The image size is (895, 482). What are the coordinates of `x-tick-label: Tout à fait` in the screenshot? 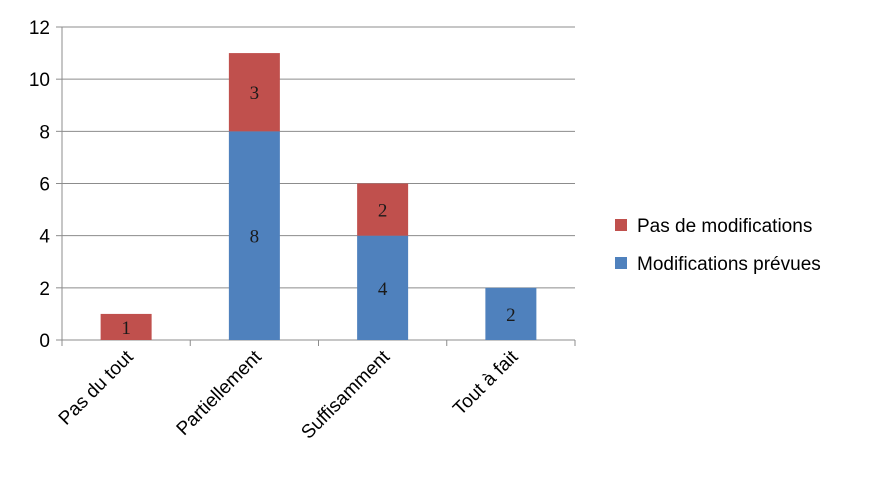 It's located at (486, 383).